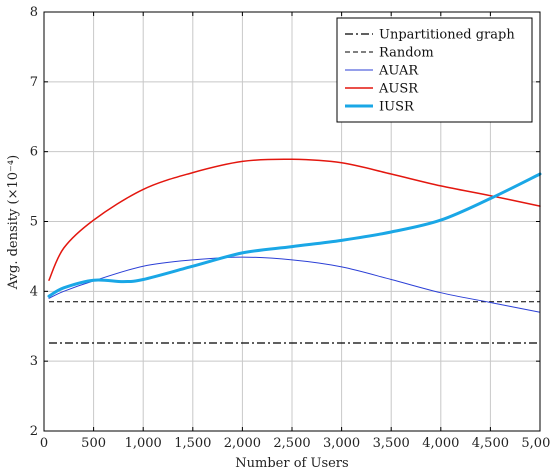  What do you see at coordinates (34, 291) in the screenshot?
I see `y-tick-label: 4` at bounding box center [34, 291].